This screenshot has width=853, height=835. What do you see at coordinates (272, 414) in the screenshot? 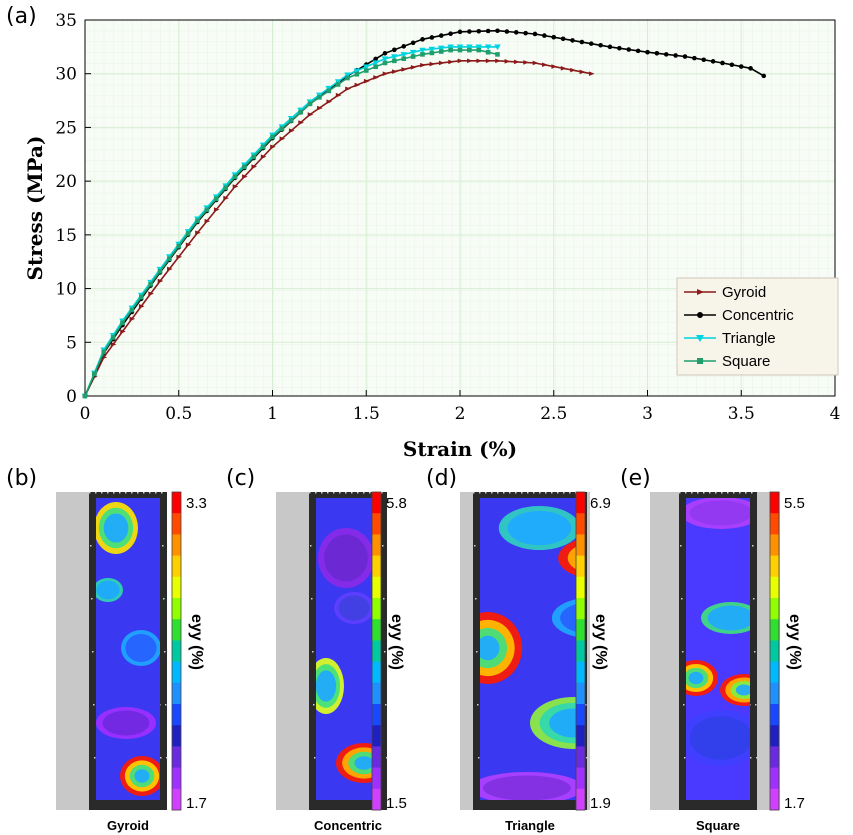
I see `x-tick-label: 1` at bounding box center [272, 414].